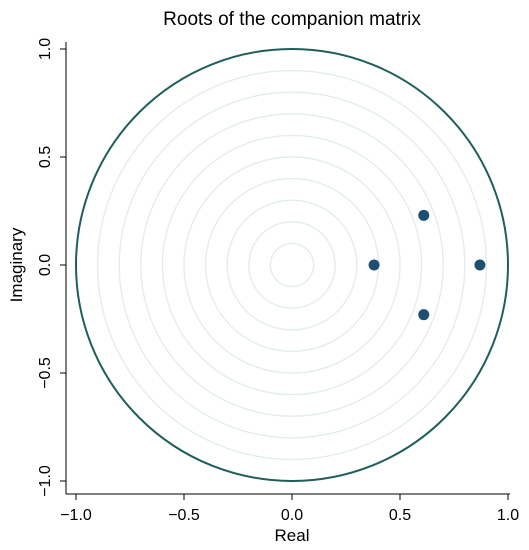  What do you see at coordinates (292, 19) in the screenshot?
I see `chart-title: Roots of the companion matrix` at bounding box center [292, 19].